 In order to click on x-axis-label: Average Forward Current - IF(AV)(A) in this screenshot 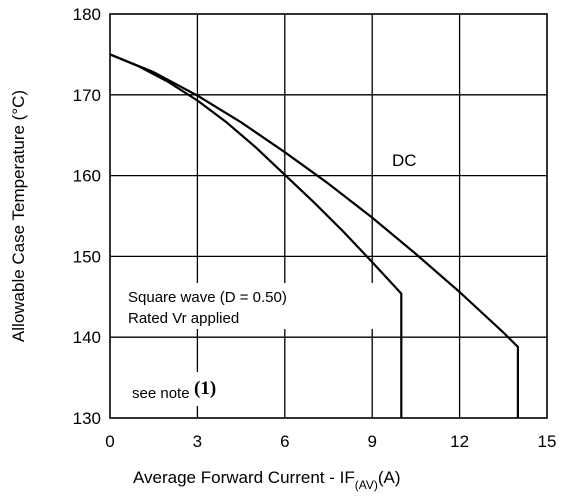, I will do `click(267, 480)`.